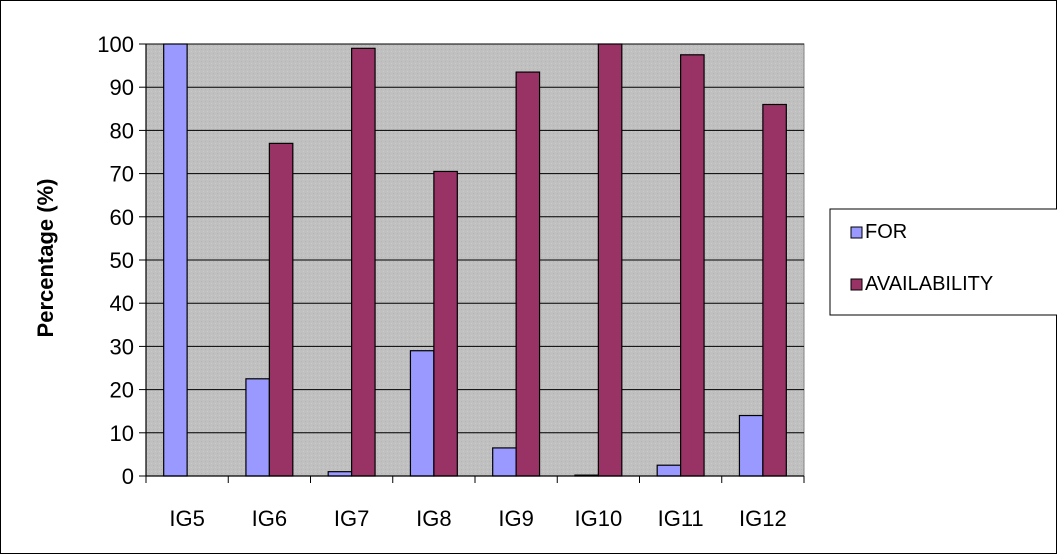 The image size is (1057, 555). What do you see at coordinates (269, 518) in the screenshot?
I see `x-tick-label: IG6` at bounding box center [269, 518].